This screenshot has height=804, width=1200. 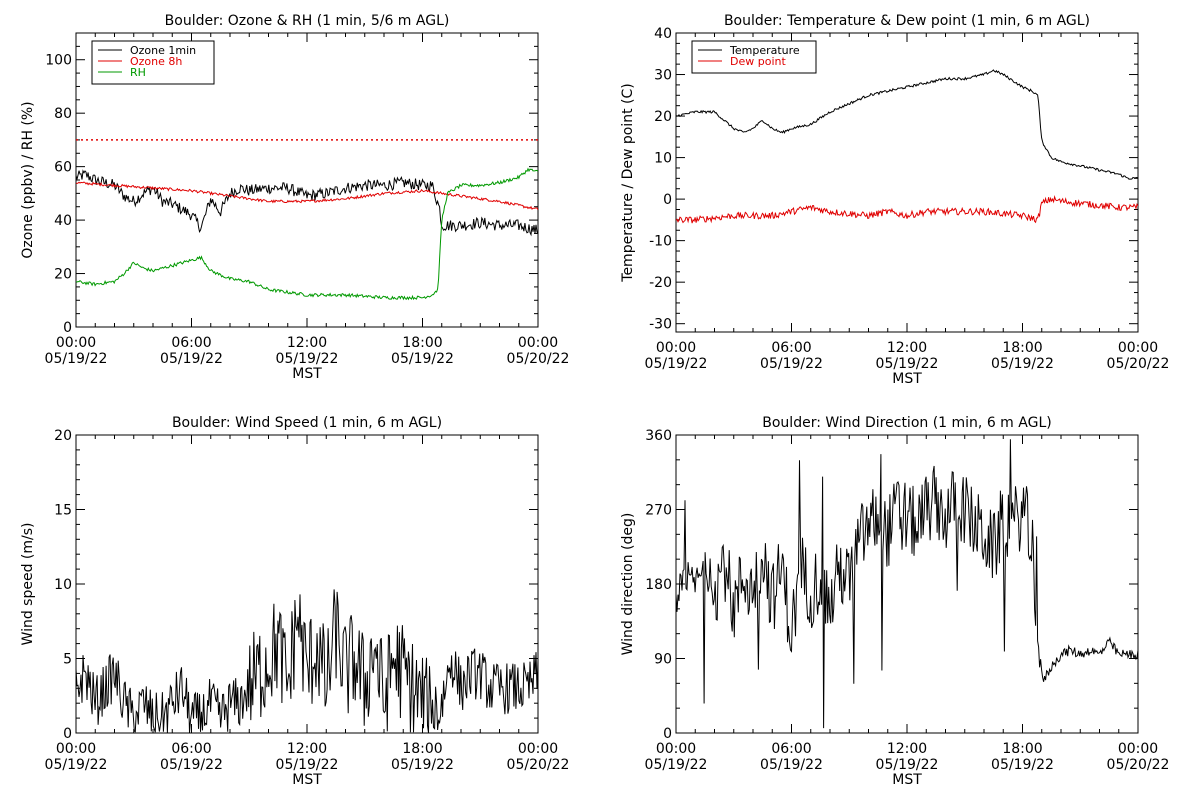 I want to click on series-line-ozone-1min, so click(x=307, y=203).